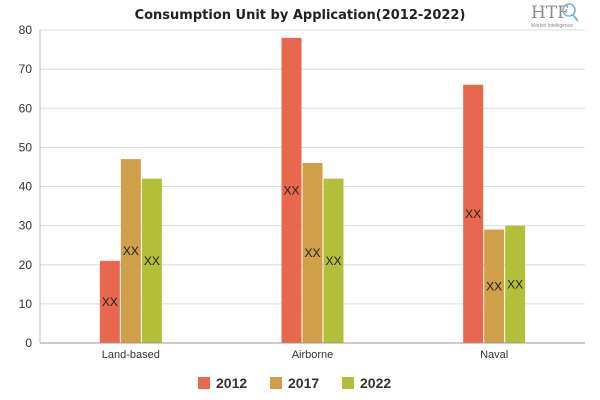 The width and height of the screenshot is (600, 400). I want to click on y-axis: 0 10 20 30 40 50 60 70 80, so click(26, 186).